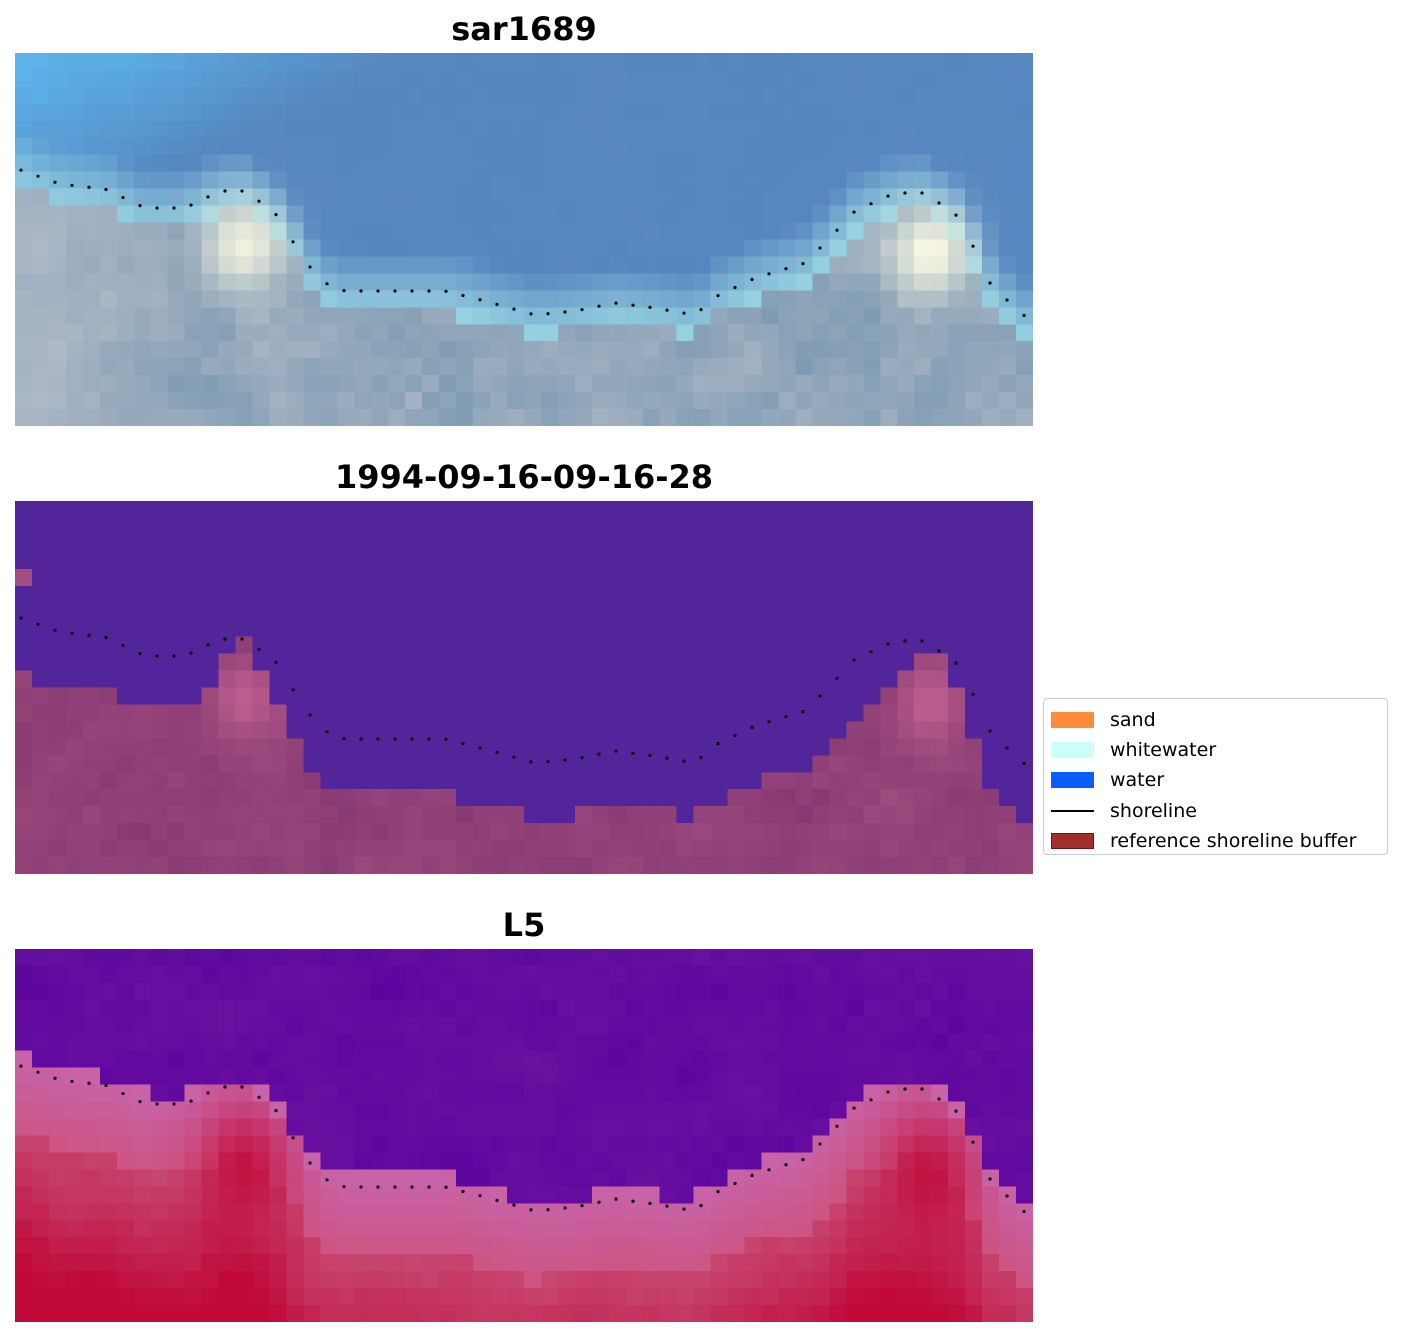  Describe the element at coordinates (524, 925) in the screenshot. I see `panel-title-index: L5` at that location.